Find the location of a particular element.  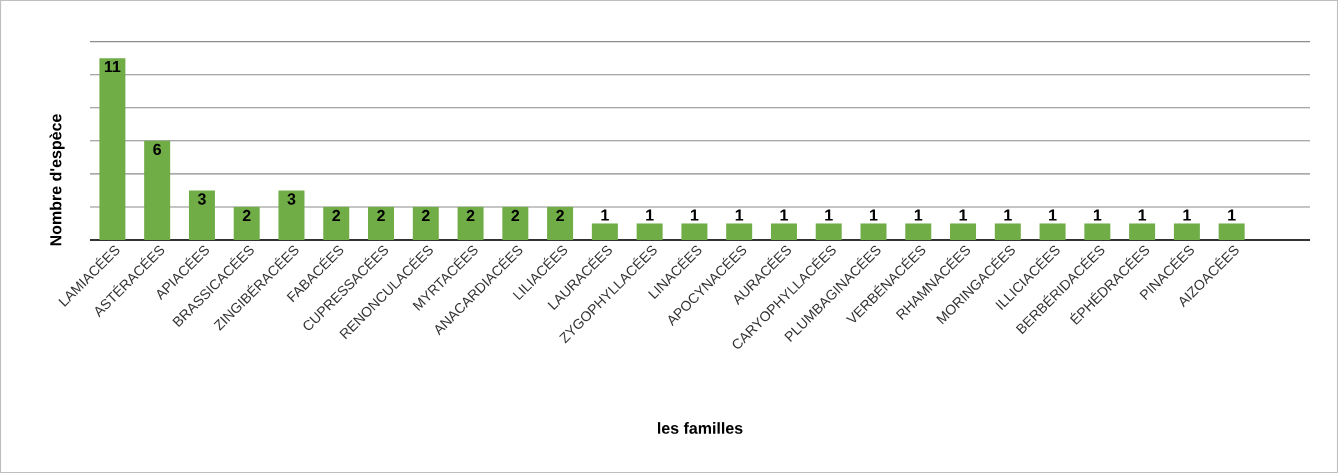

x-axis-title: les familles is located at coordinates (700, 428).